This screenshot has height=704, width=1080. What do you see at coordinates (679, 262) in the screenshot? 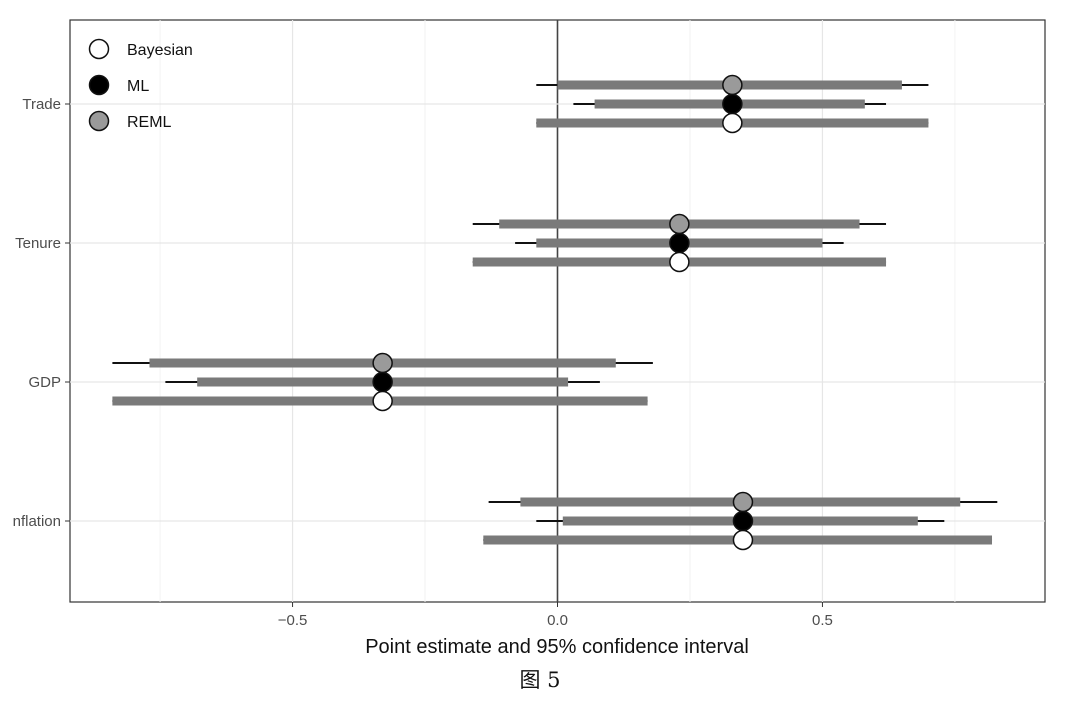
I see `point-bayesian-tenure` at bounding box center [679, 262].